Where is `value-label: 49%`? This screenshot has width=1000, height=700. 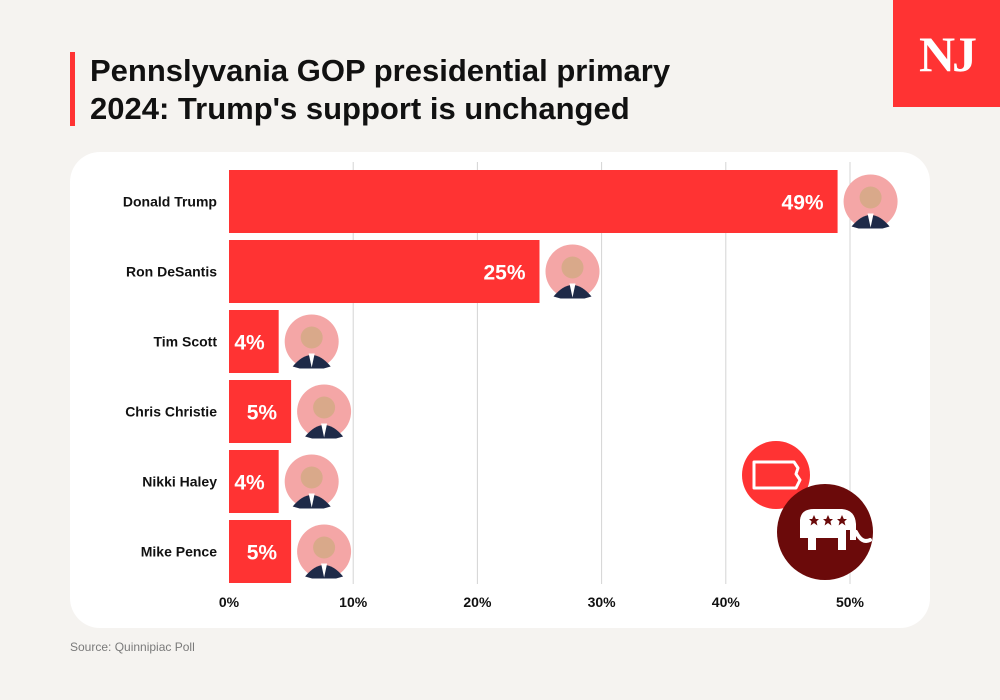
value-label: 49% is located at coordinates (803, 203).